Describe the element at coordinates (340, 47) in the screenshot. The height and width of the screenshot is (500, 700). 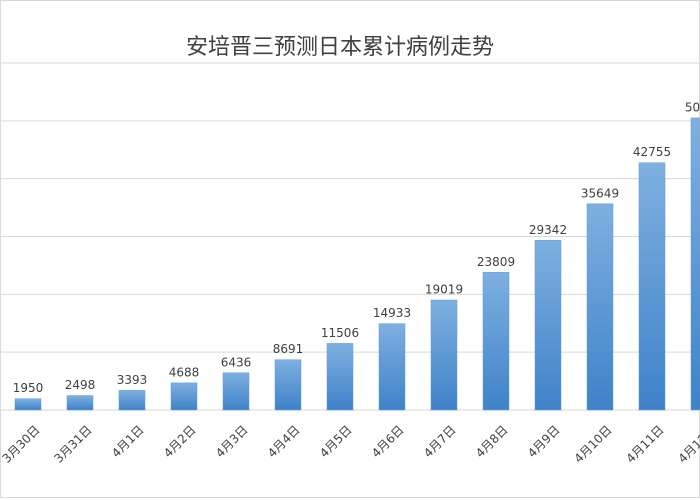
I see `chart-title: 安培晋三预测日本累计病例走势` at that location.